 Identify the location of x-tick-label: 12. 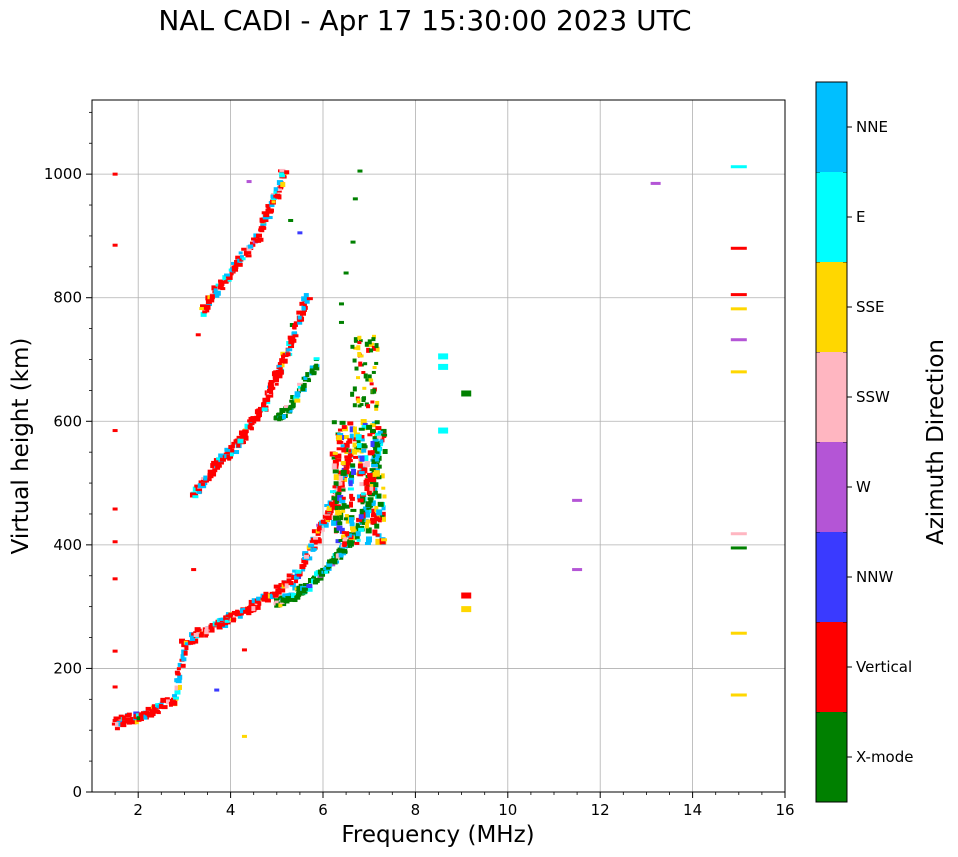
(600, 810).